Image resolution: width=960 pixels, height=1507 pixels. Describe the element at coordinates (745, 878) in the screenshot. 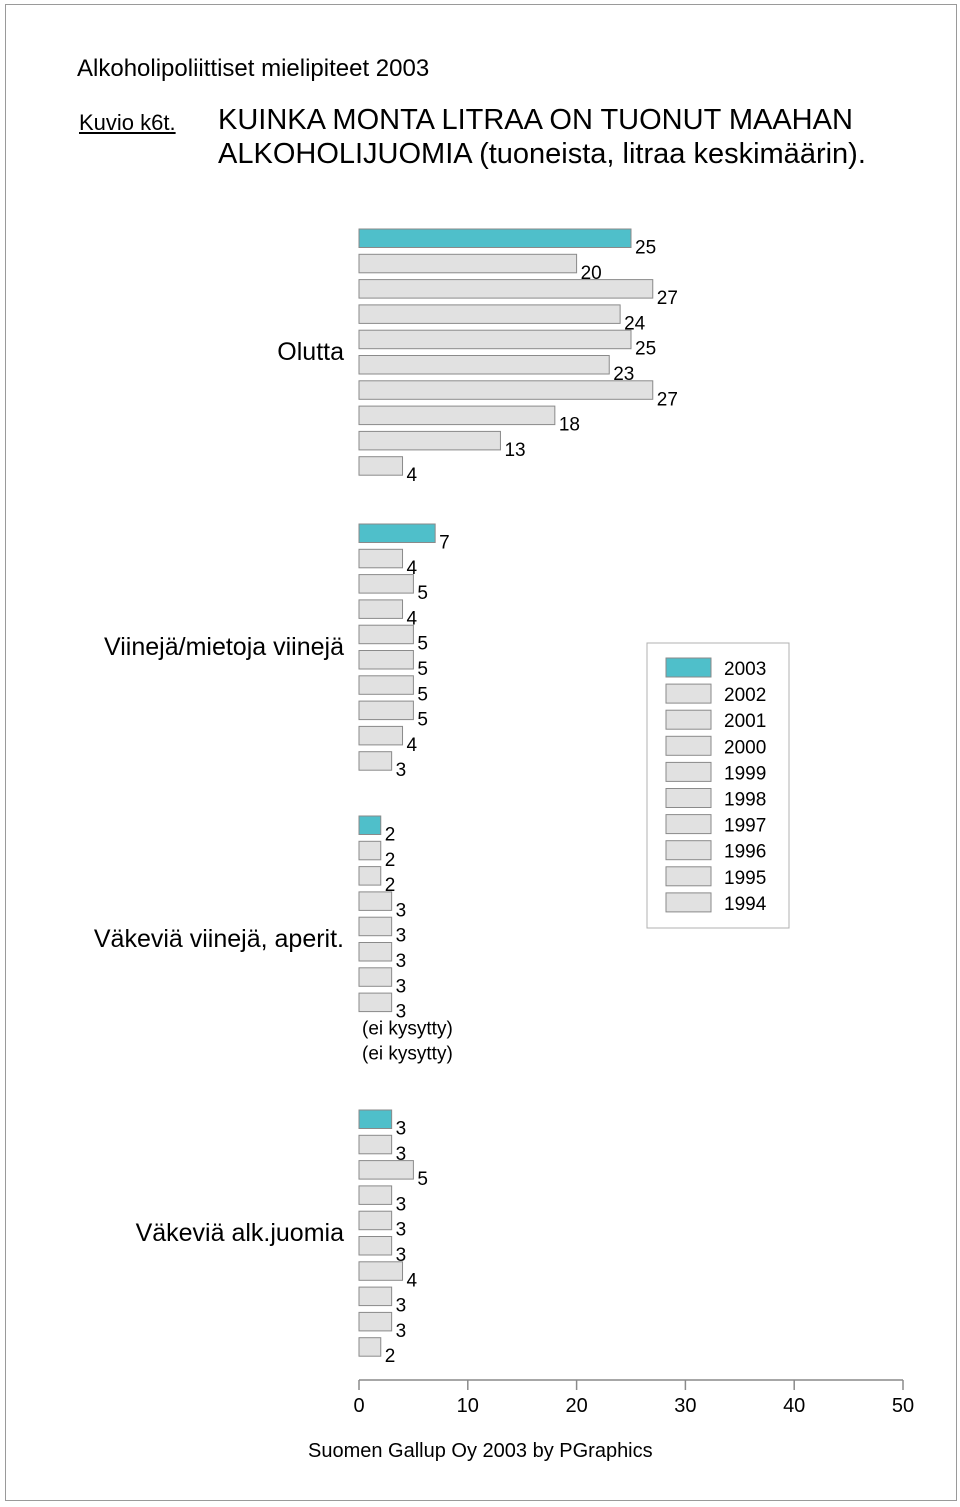

I see `legend-label: 1995` at that location.